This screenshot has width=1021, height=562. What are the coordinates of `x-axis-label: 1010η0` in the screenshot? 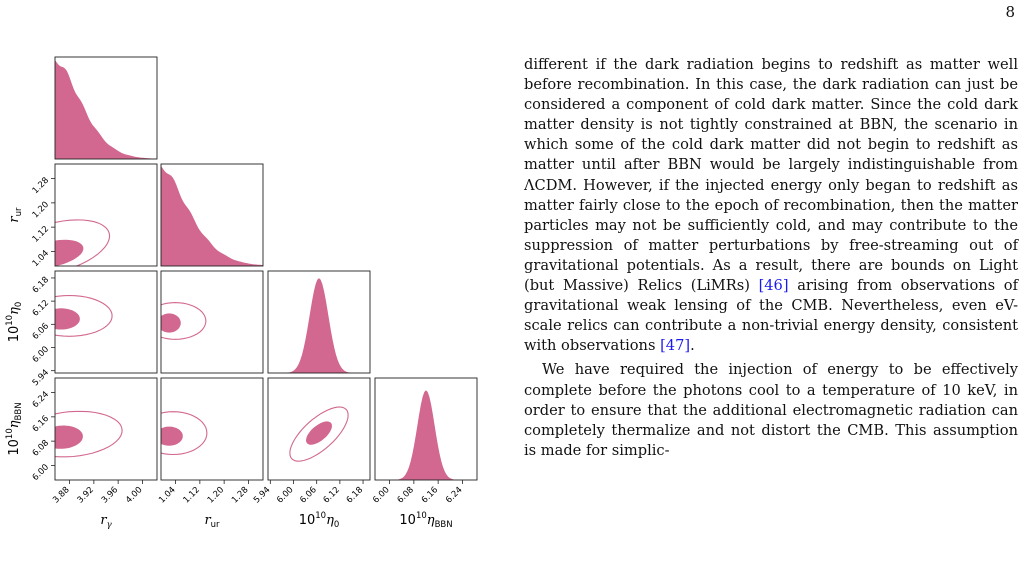 It's located at (319, 520).